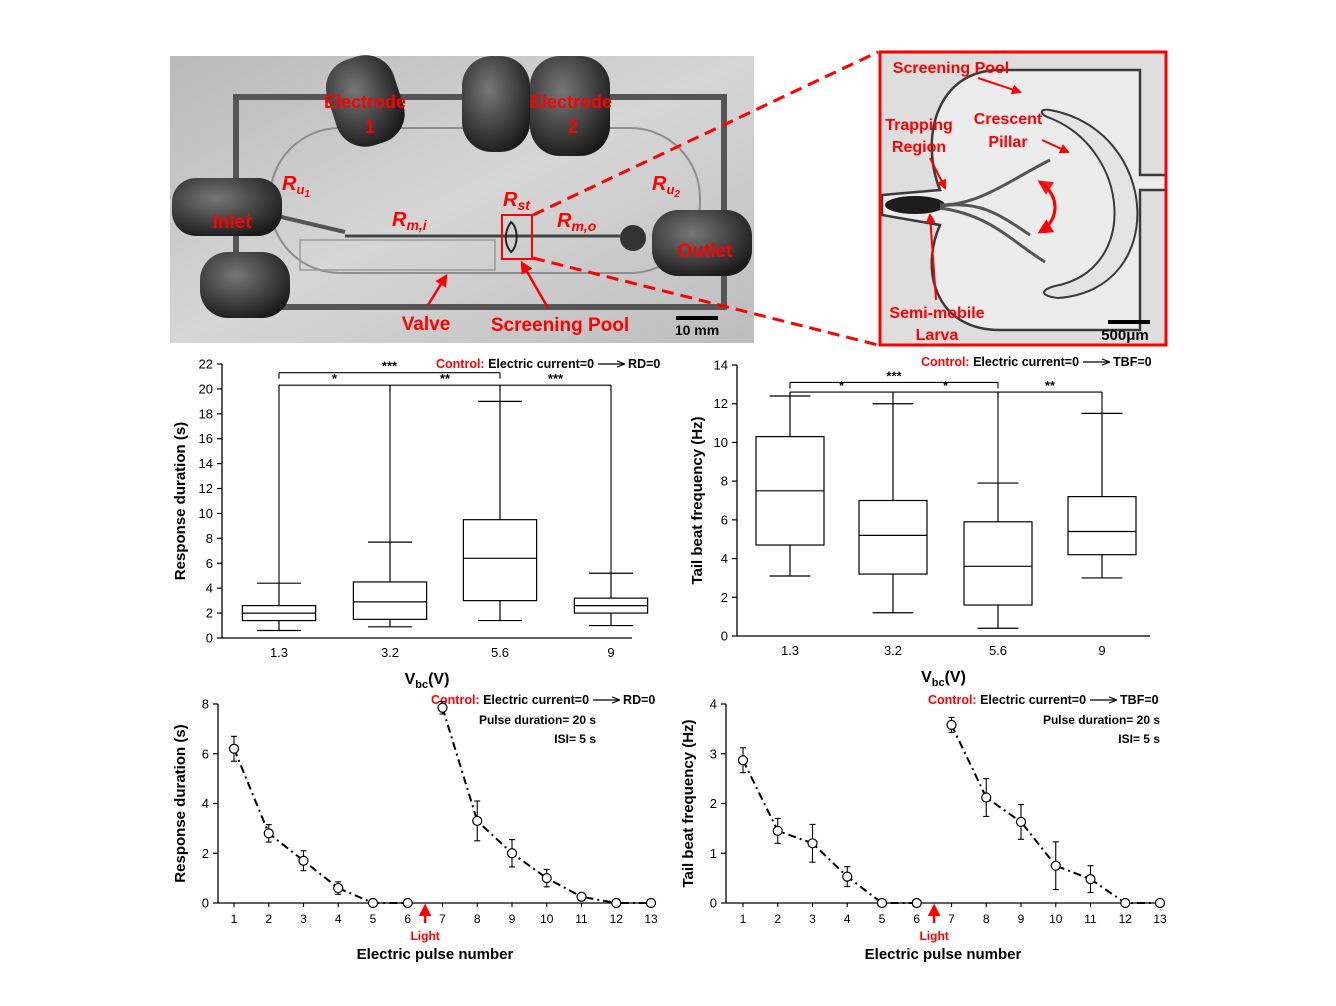  What do you see at coordinates (517, 201) in the screenshot?
I see `rst-label: Rst` at bounding box center [517, 201].